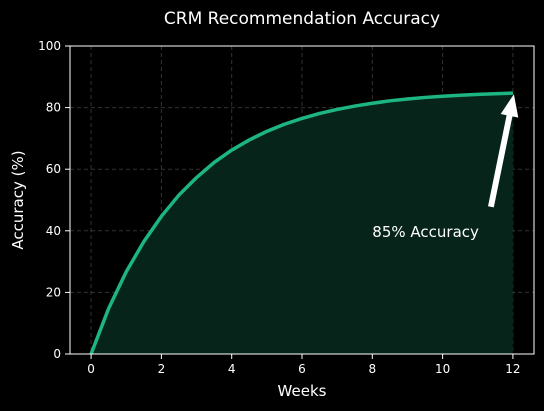 Image resolution: width=544 pixels, height=411 pixels. What do you see at coordinates (232, 369) in the screenshot?
I see `x-tick-label: 4` at bounding box center [232, 369].